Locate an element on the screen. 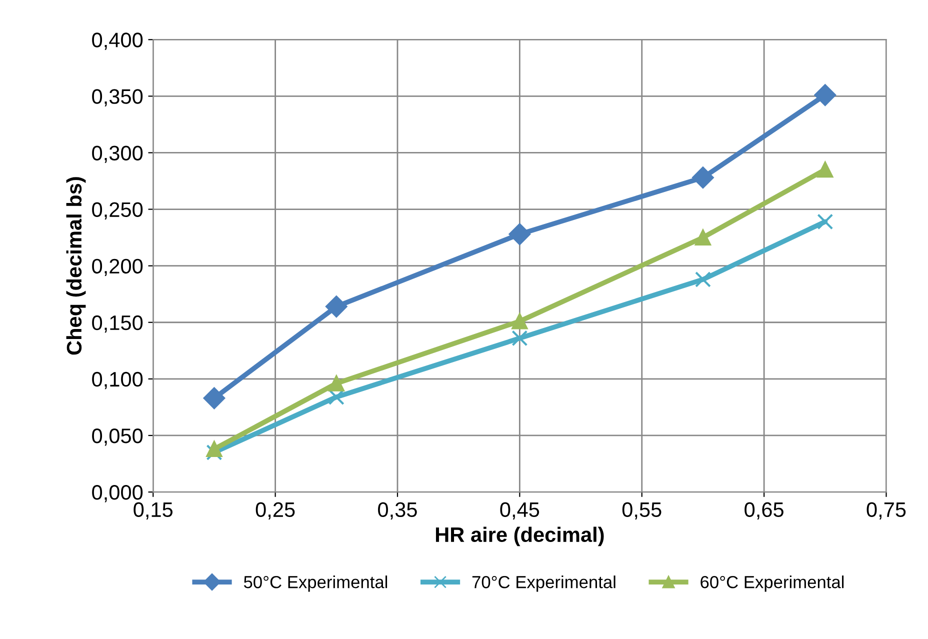  x-tick-label: 0,55 is located at coordinates (642, 511).